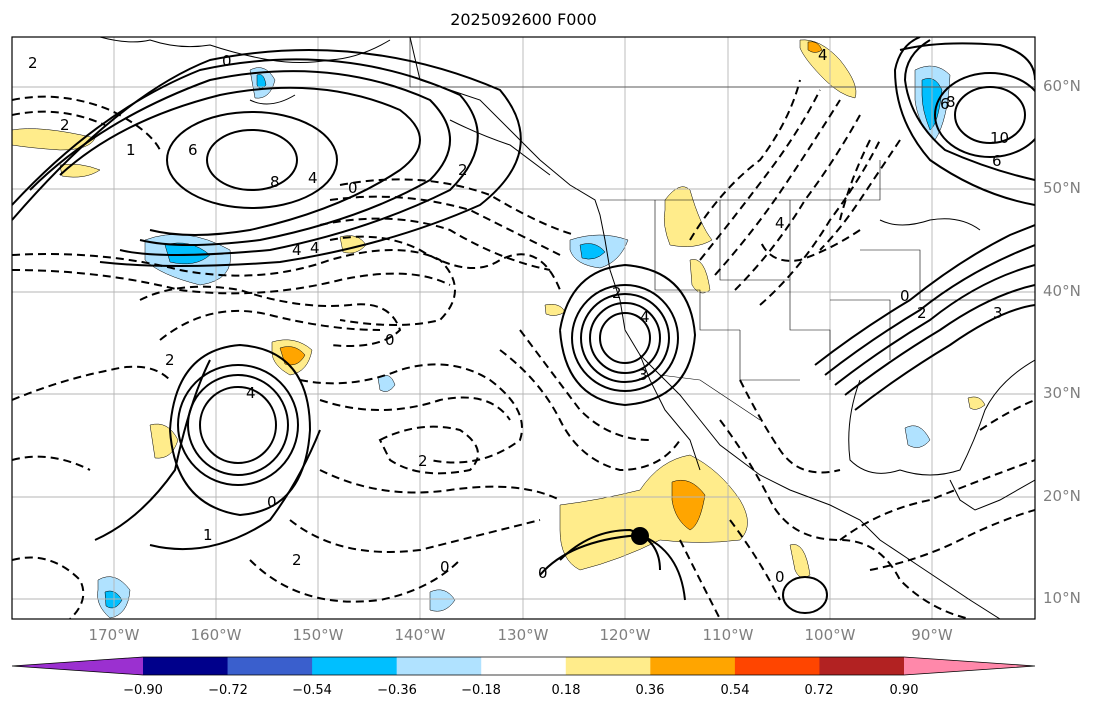 Image resolution: width=1105 pixels, height=712 pixels. Describe the element at coordinates (228, 690) in the screenshot. I see `colorbar-label: −0.72` at that location.